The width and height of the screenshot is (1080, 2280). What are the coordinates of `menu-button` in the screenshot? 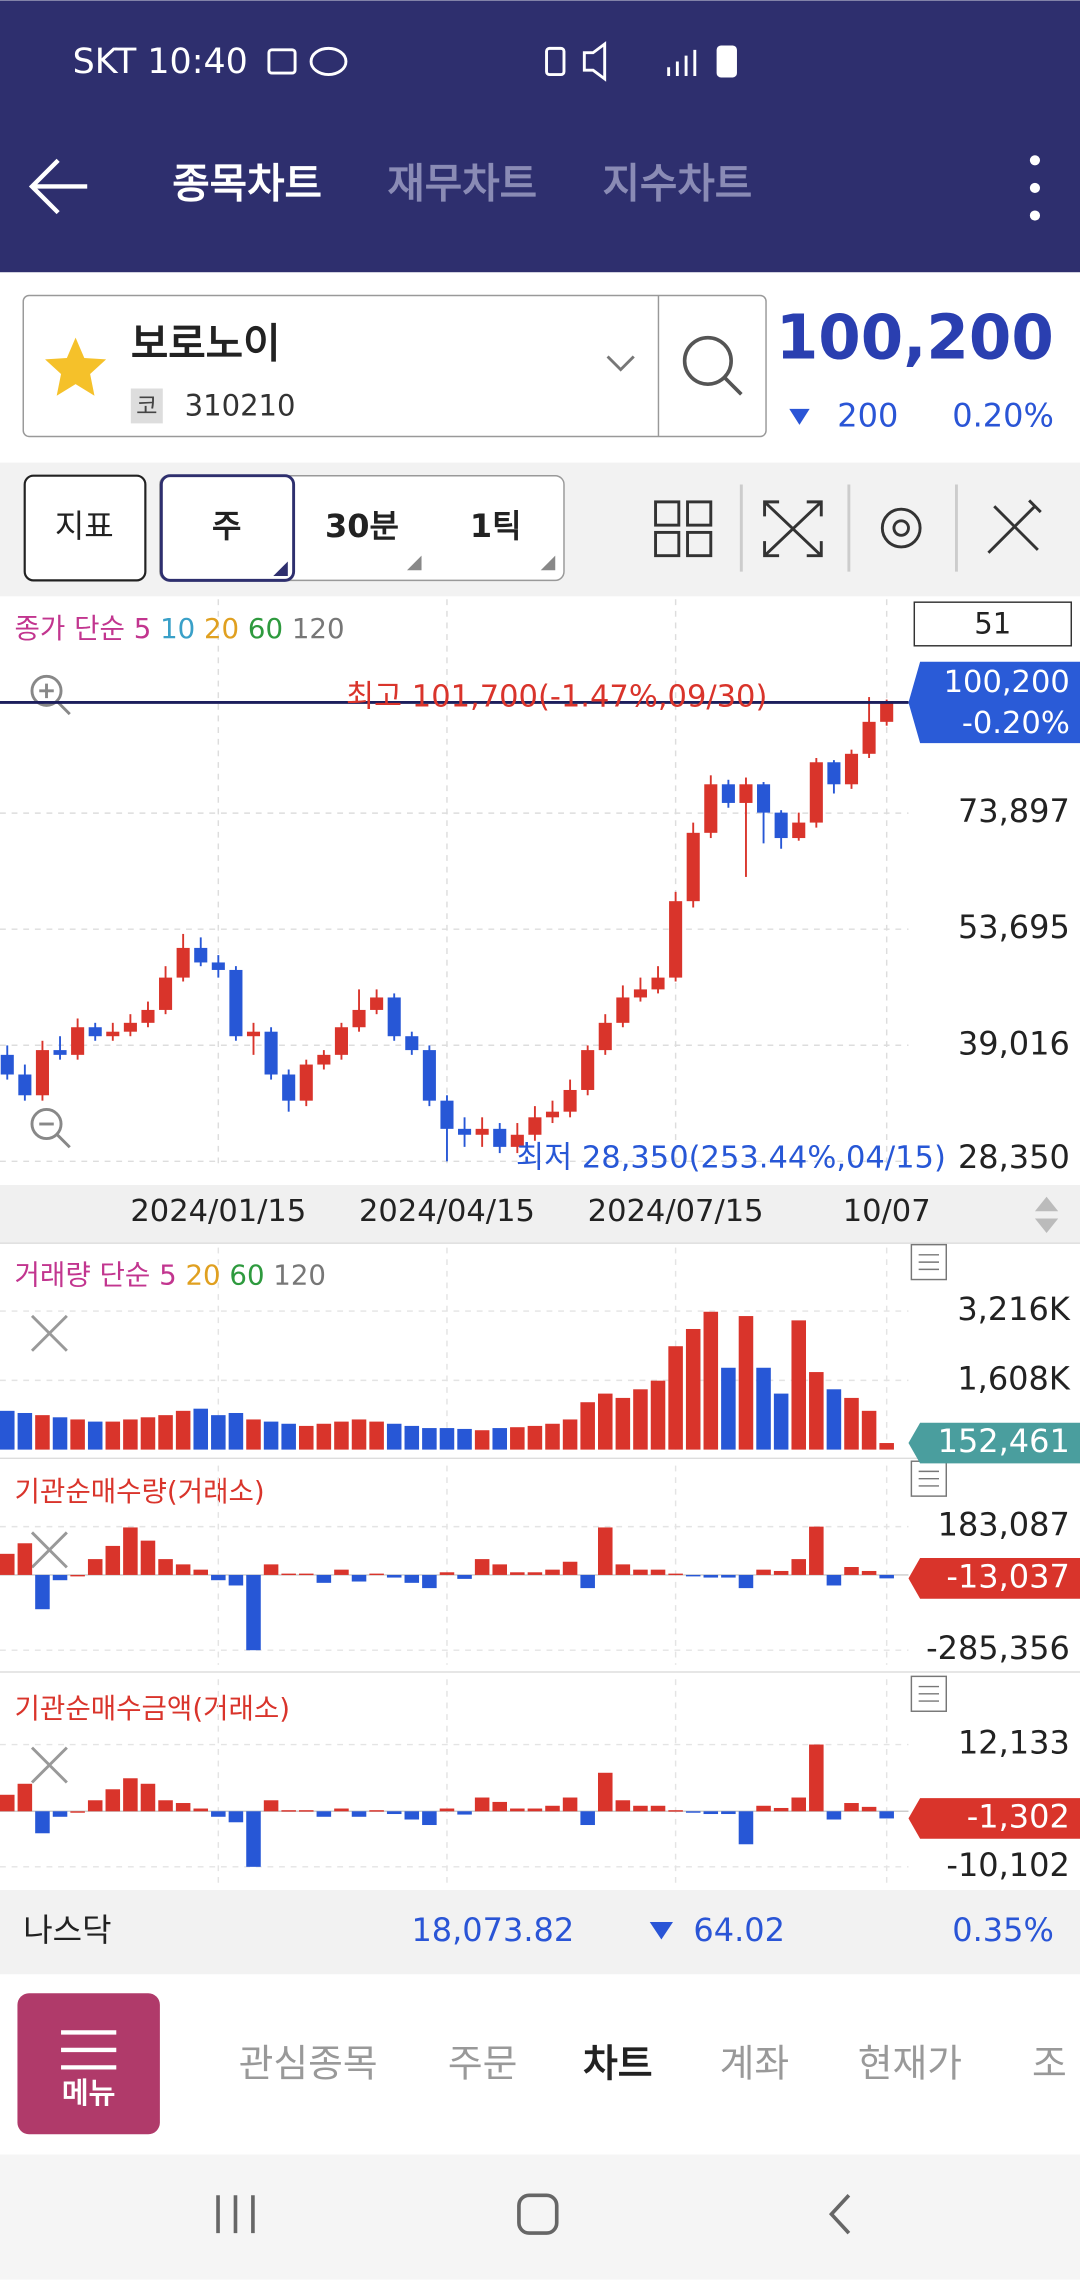 It's located at (88, 2064).